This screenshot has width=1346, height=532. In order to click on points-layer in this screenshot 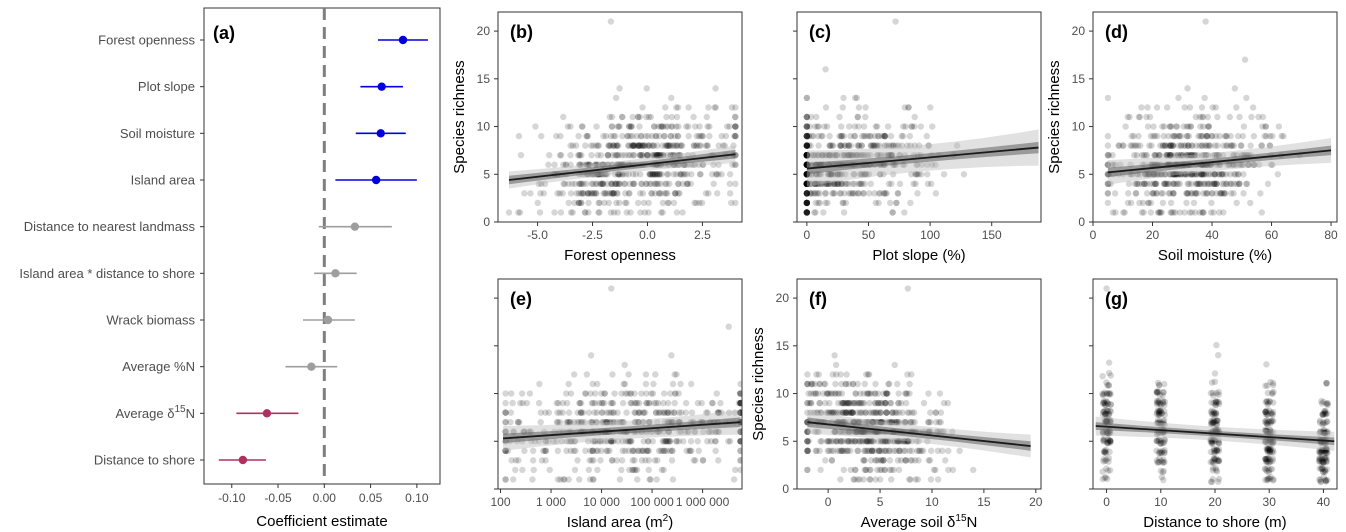, I will do `click(1203, 117)`.